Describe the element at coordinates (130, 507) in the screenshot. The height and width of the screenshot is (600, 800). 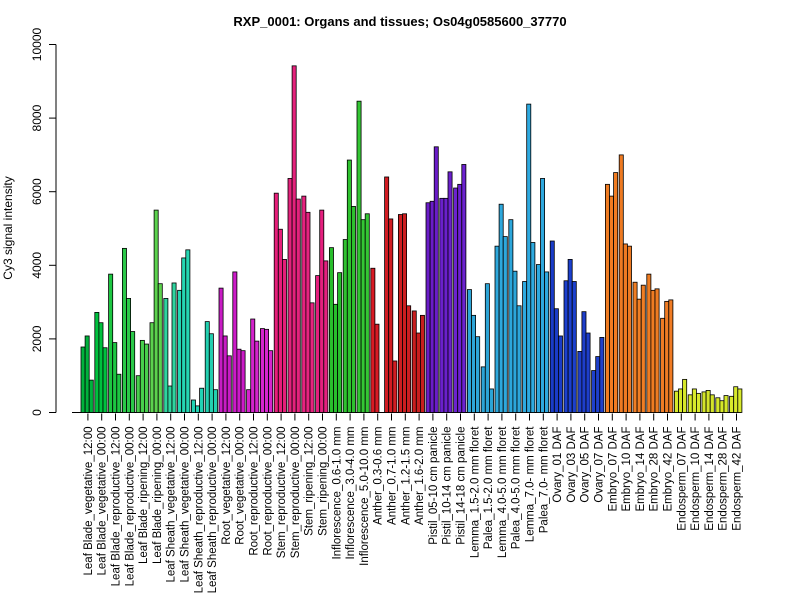
I see `x-tick-label: Leaf Blade_reproductive_00:00` at that location.